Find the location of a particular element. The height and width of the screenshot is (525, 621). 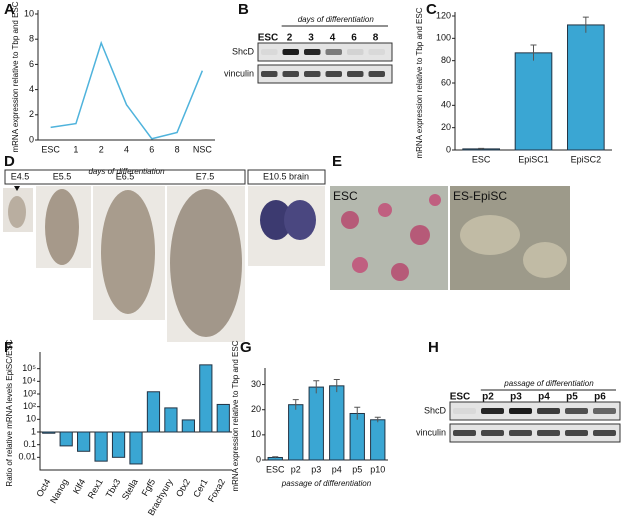

y-tick-label: 0 is located at coordinates (31, 139).